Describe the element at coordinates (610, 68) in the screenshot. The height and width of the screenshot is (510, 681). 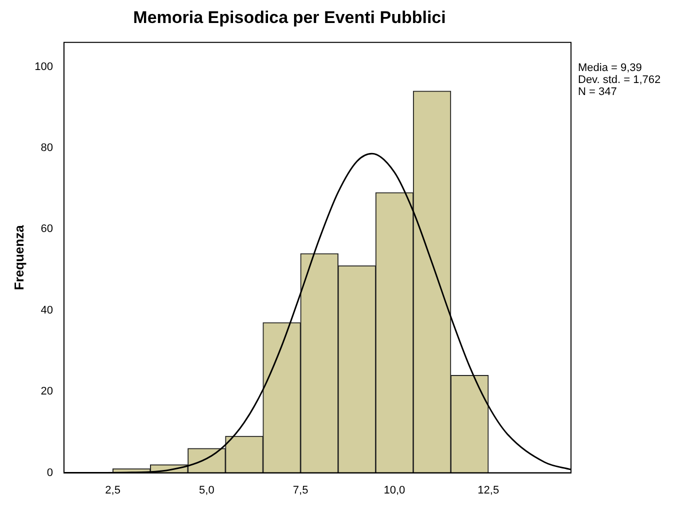
I see `text: Media = 9,39` at that location.